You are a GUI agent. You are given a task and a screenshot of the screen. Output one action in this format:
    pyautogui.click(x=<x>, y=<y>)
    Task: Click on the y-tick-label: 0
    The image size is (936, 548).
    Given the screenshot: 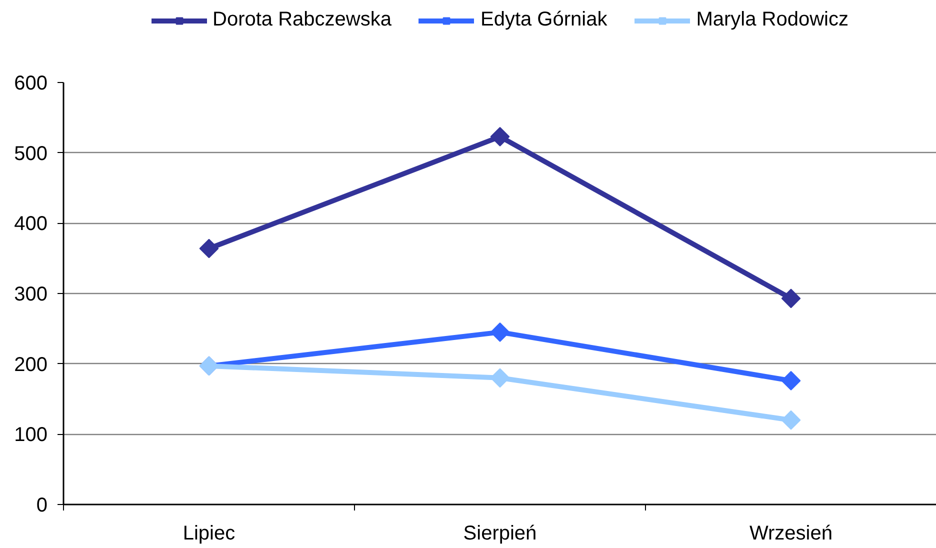 What is the action you would take?
    pyautogui.click(x=42, y=505)
    